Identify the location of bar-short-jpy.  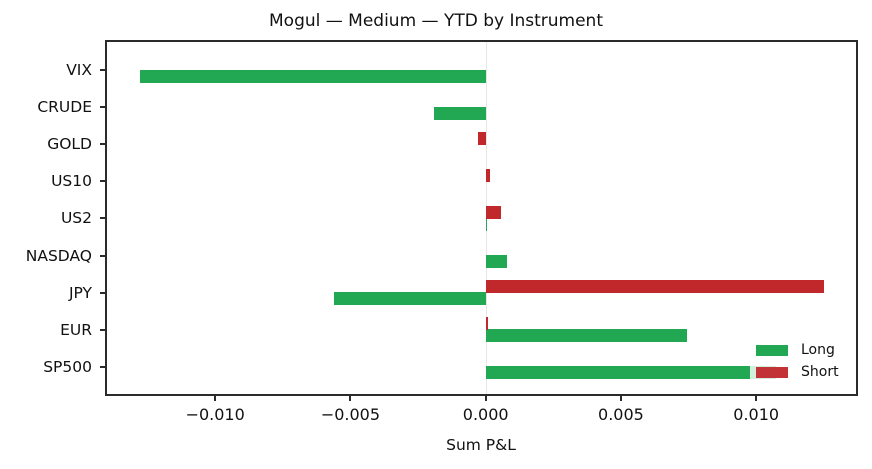
(654, 287).